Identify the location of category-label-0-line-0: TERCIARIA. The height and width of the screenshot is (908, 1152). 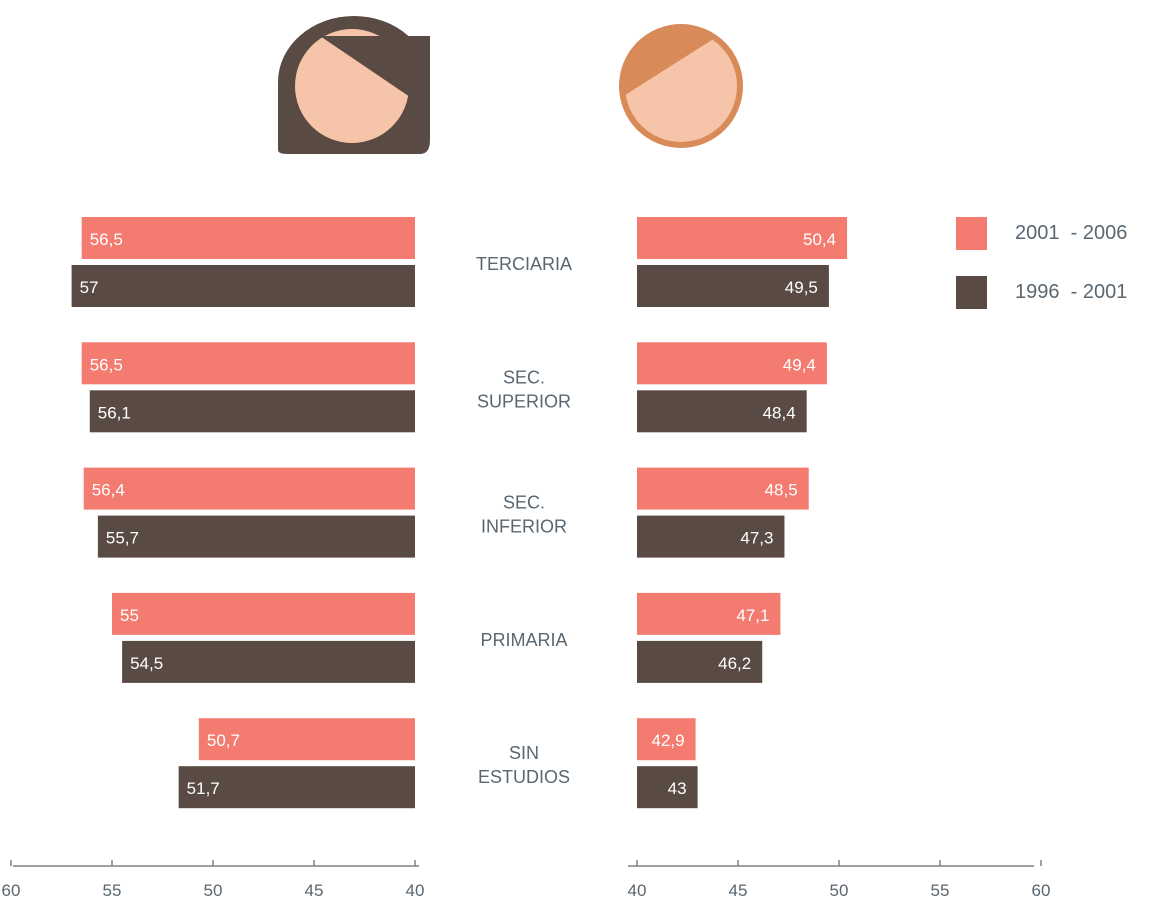
(524, 264).